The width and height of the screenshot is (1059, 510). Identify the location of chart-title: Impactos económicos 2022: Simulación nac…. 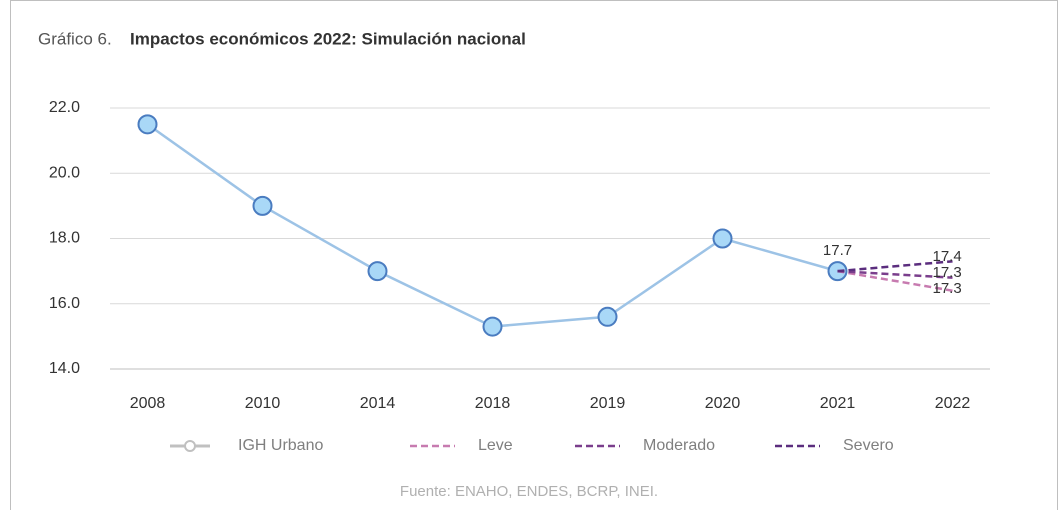
(328, 38).